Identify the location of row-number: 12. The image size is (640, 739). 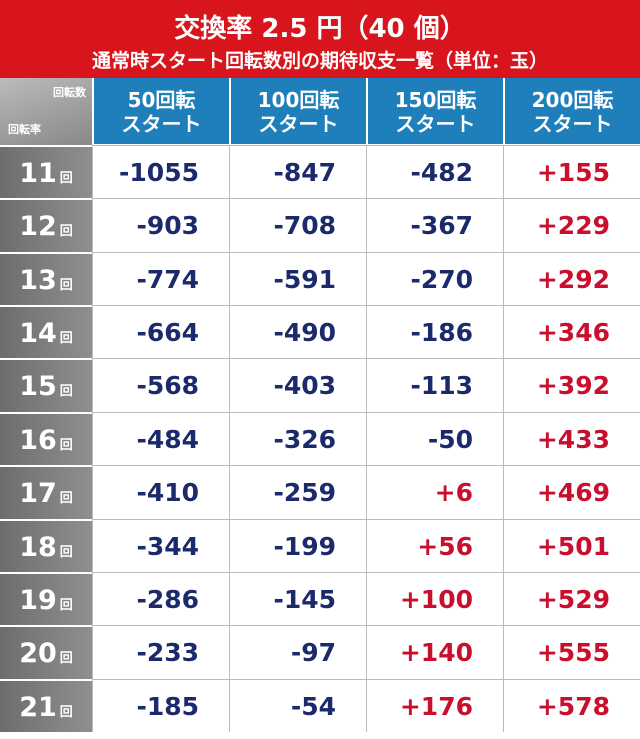
(38, 227).